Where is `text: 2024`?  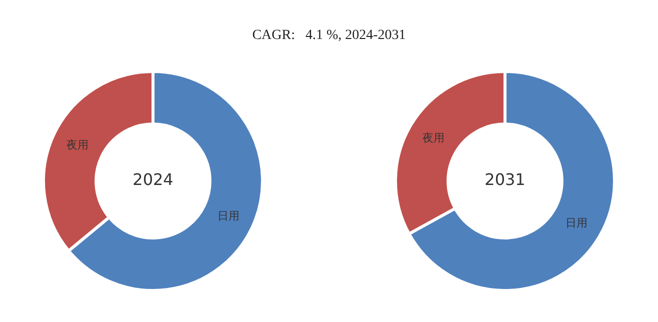 text: 2024 is located at coordinates (153, 180).